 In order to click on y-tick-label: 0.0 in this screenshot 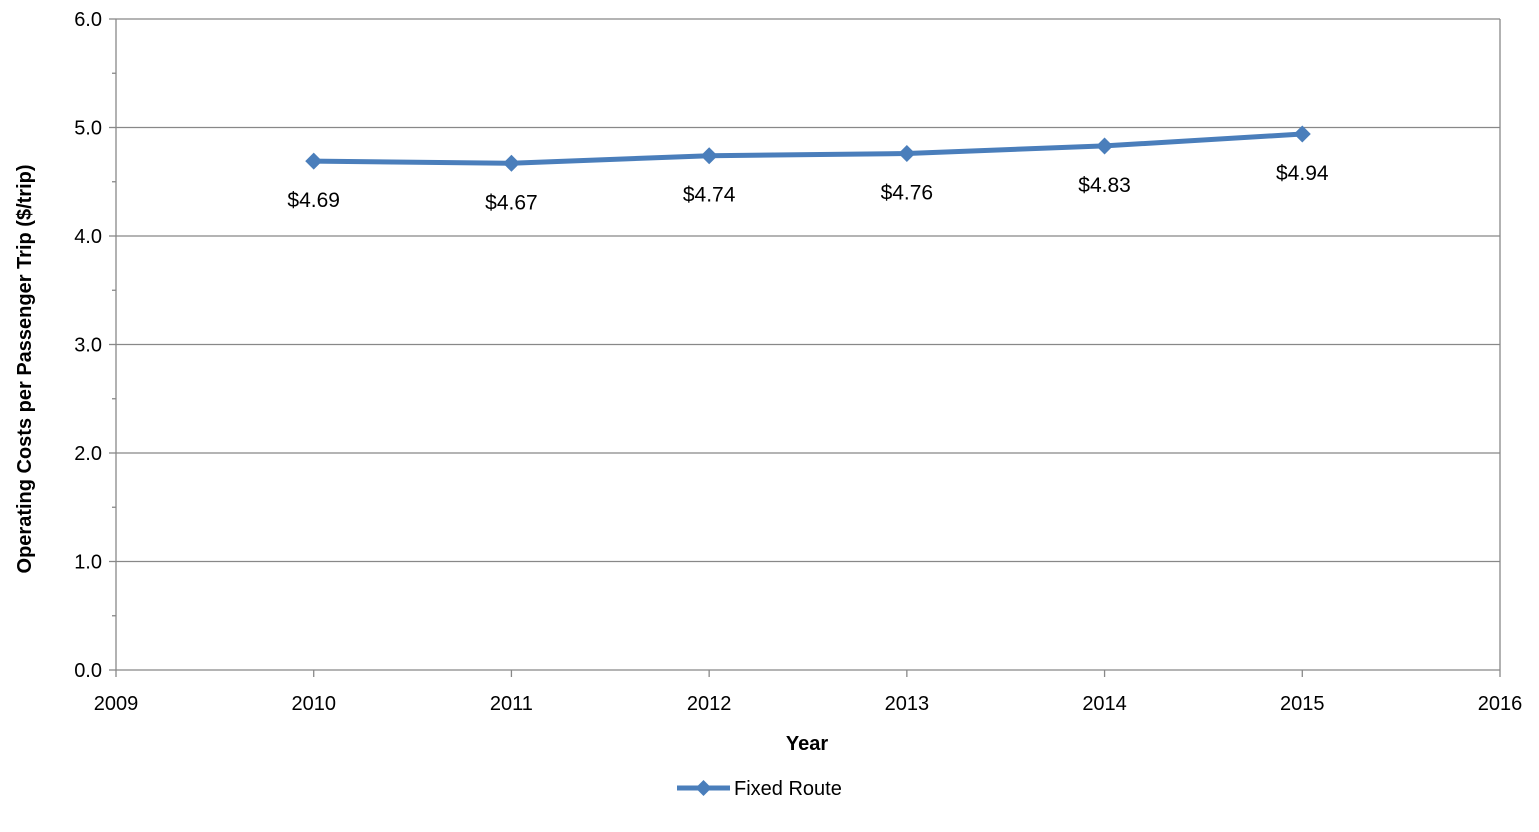, I will do `click(88, 671)`.